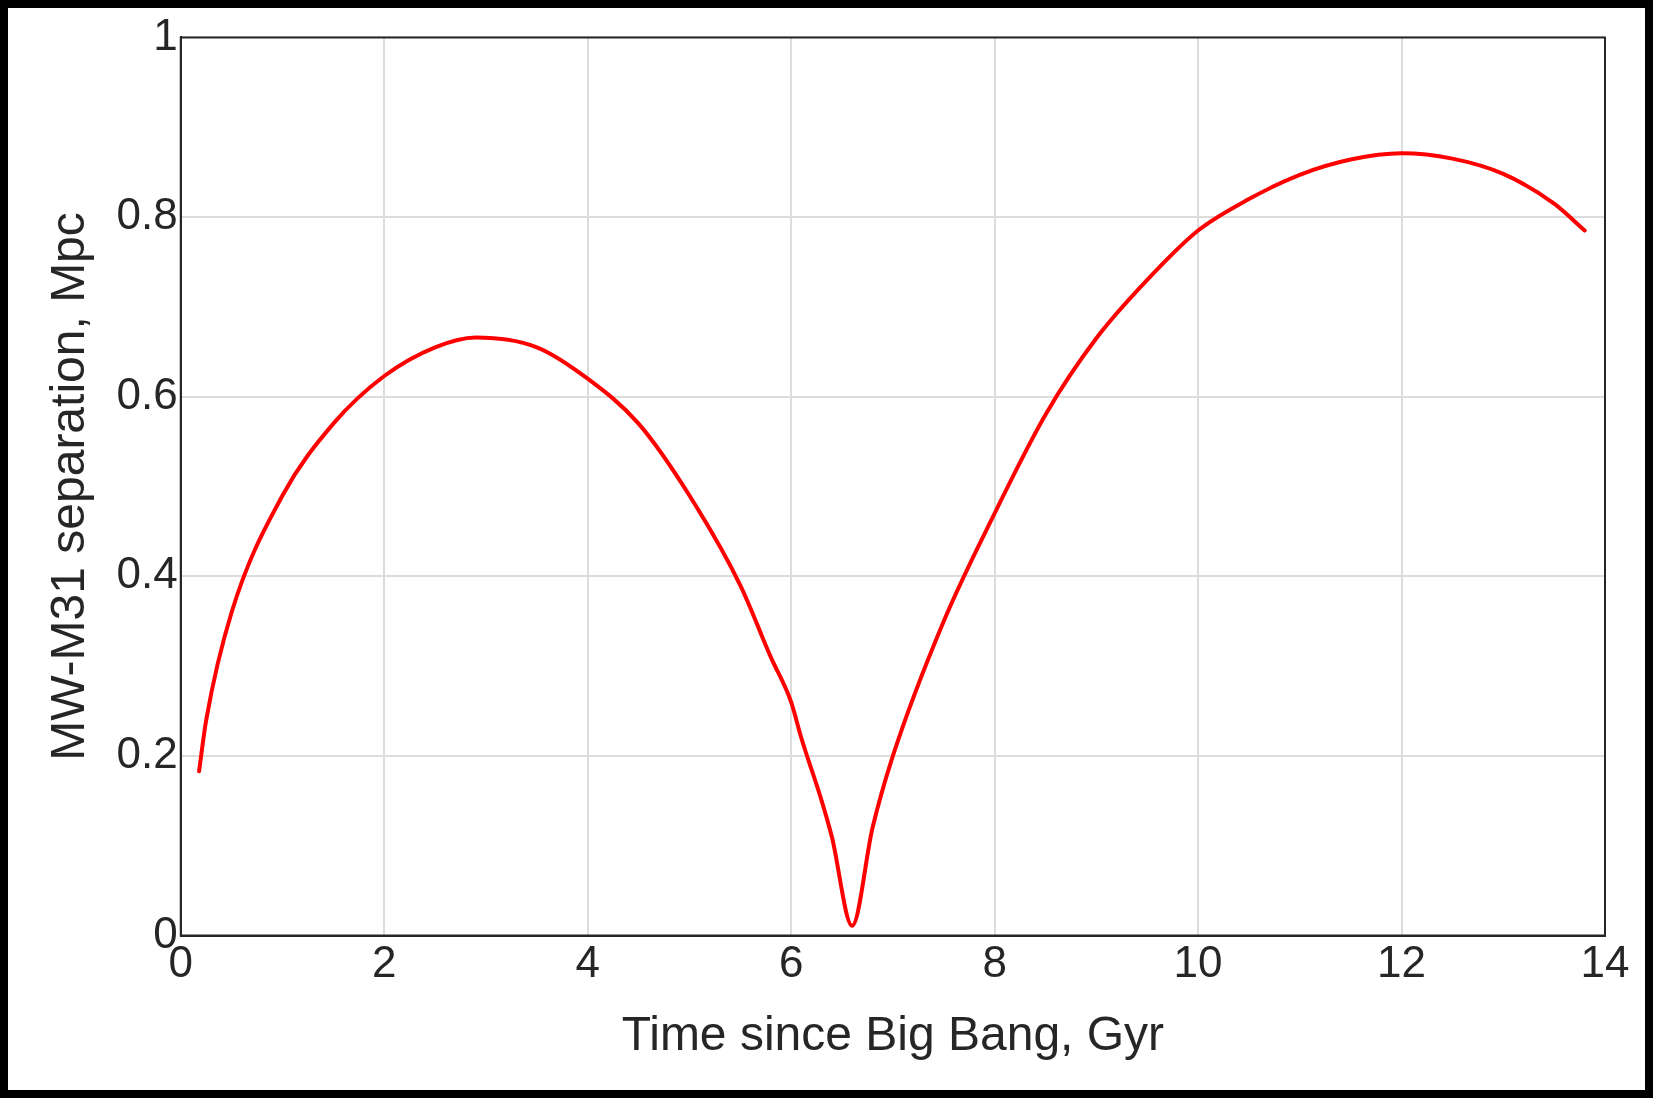  What do you see at coordinates (1605, 962) in the screenshot?
I see `x-tick-label: 14` at bounding box center [1605, 962].